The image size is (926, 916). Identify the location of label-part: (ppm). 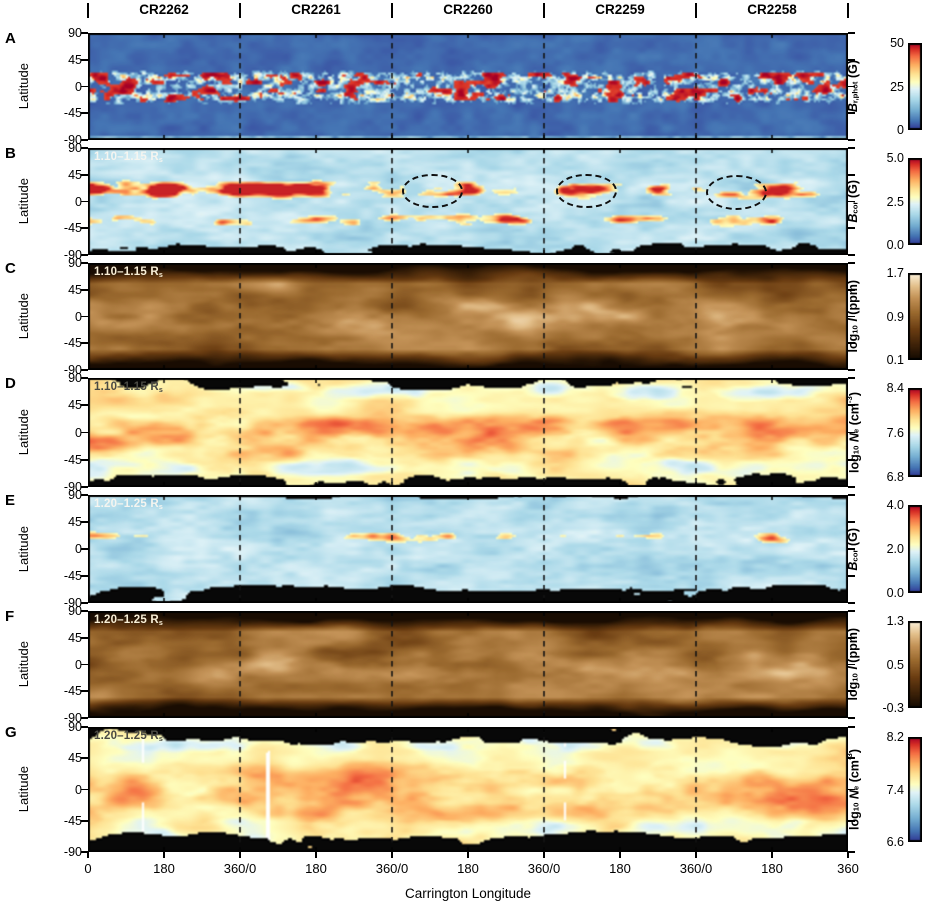
(853, 647).